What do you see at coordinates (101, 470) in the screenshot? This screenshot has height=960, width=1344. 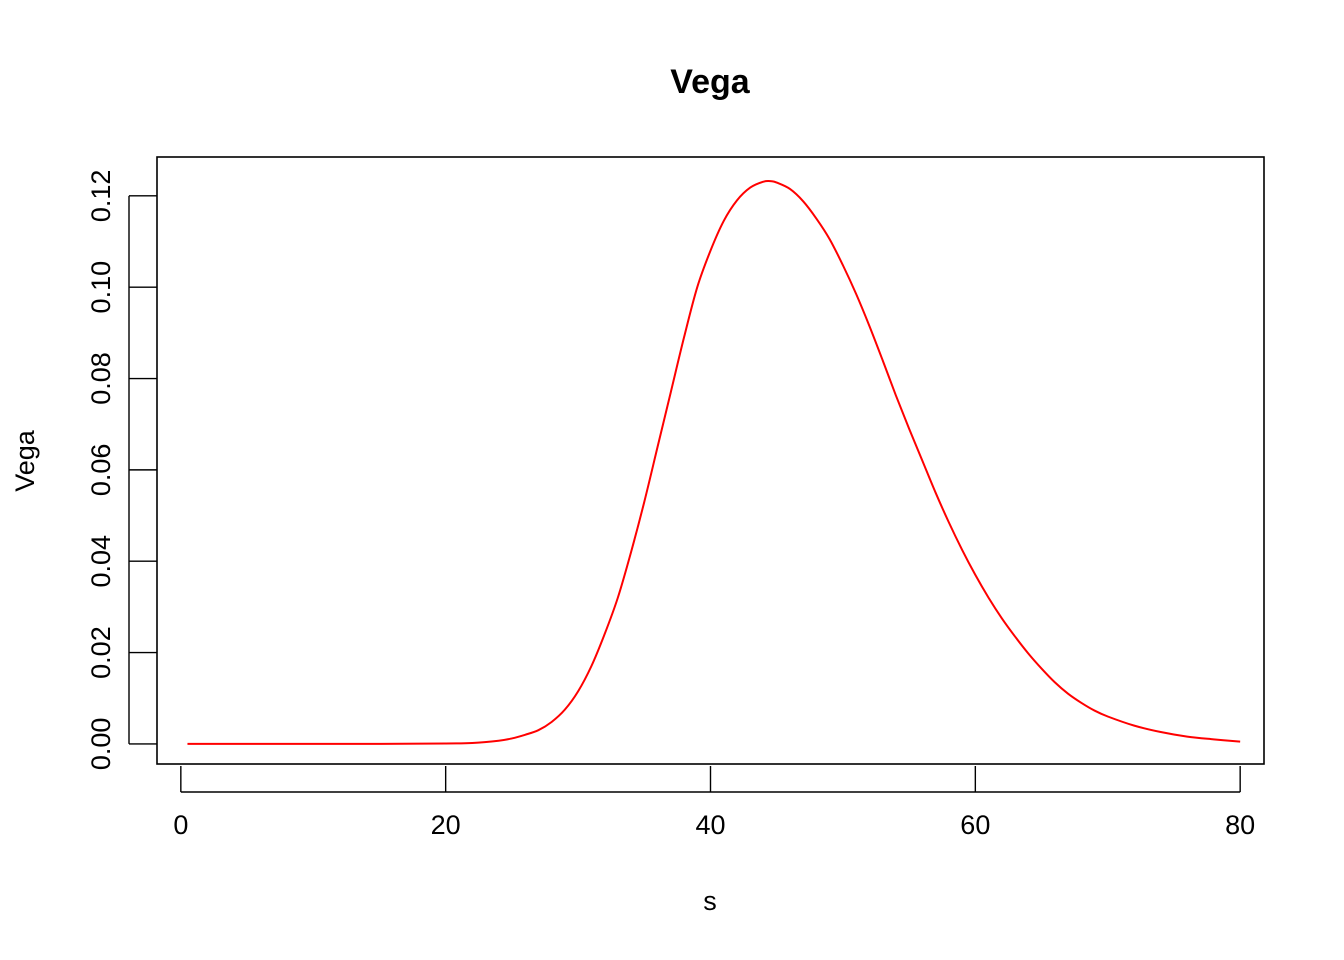 I see `y-tick-label: 0.06` at bounding box center [101, 470].